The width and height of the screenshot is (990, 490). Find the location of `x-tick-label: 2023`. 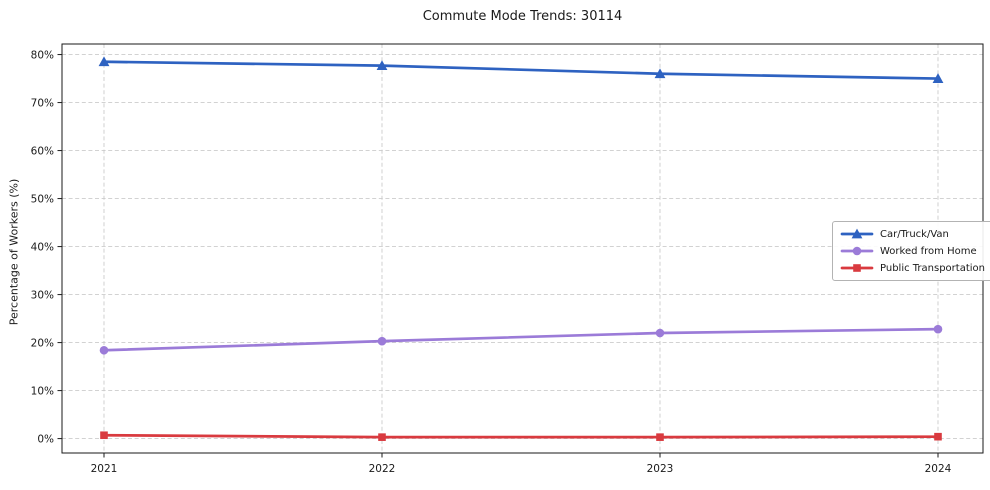

x-tick-label: 2023 is located at coordinates (660, 469).